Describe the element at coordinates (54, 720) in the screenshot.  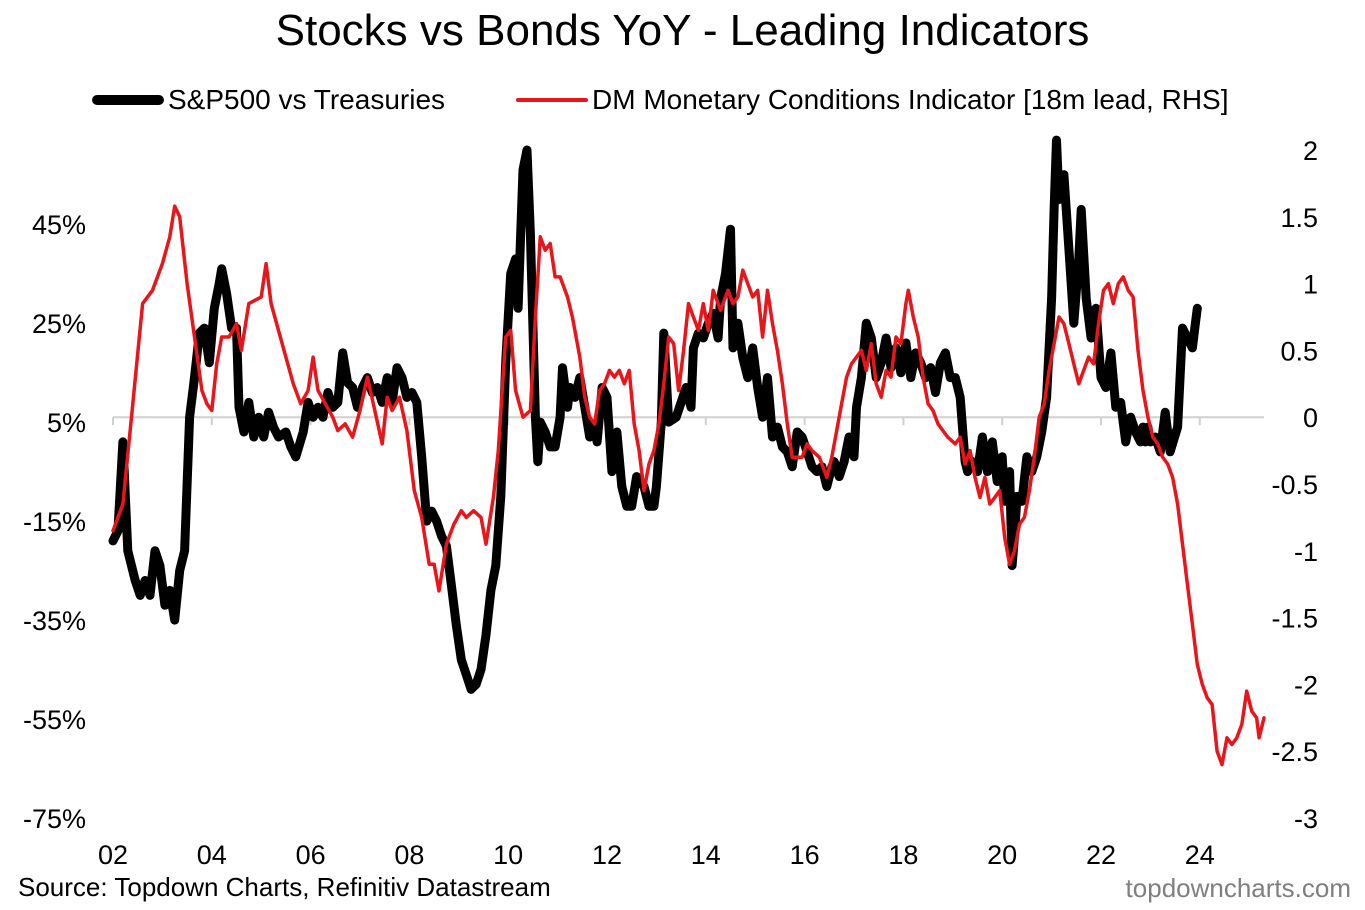
I see `left-axis-tick-label: -55%` at that location.